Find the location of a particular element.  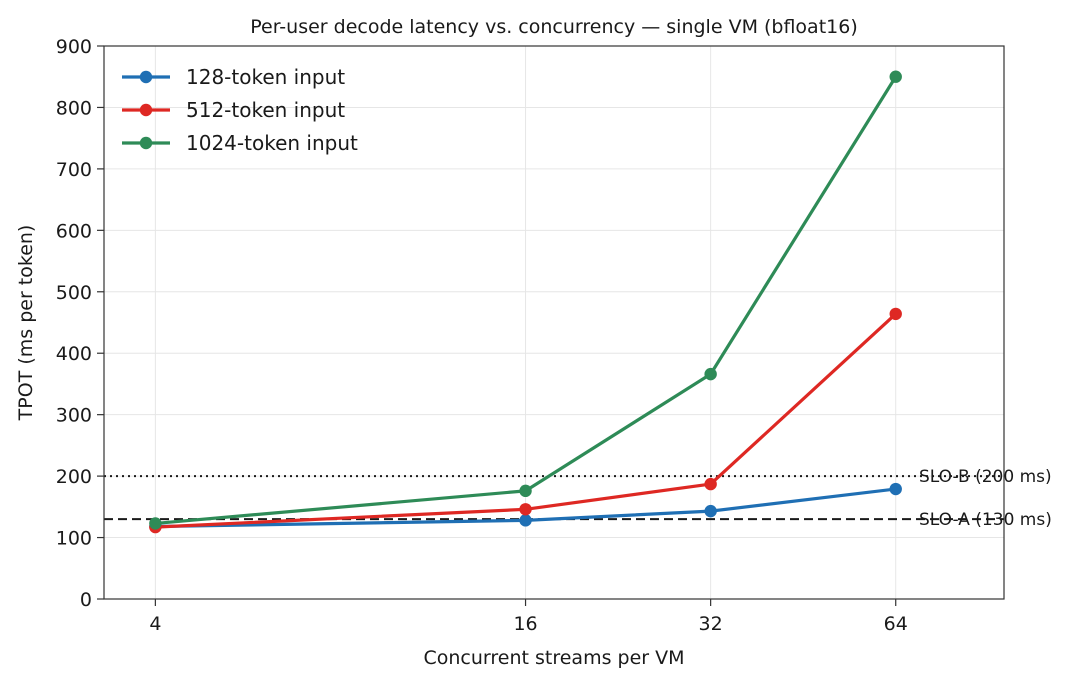

legend-label: 1024-token input is located at coordinates (272, 143).